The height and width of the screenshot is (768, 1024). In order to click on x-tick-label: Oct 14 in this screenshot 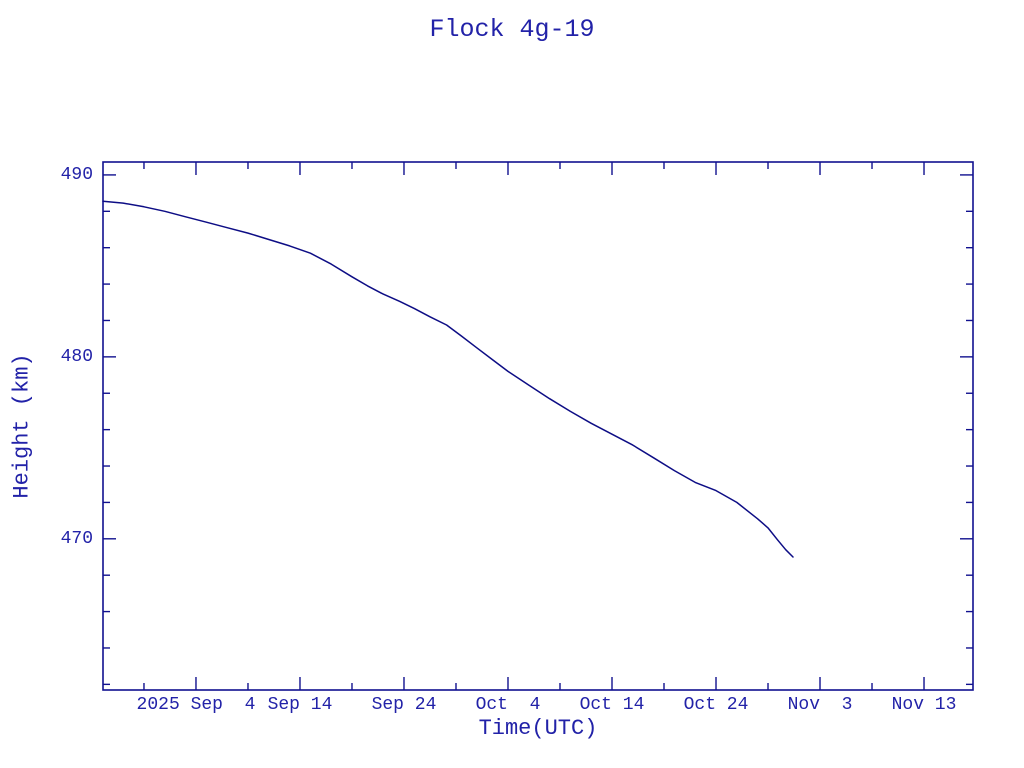, I will do `click(612, 705)`.